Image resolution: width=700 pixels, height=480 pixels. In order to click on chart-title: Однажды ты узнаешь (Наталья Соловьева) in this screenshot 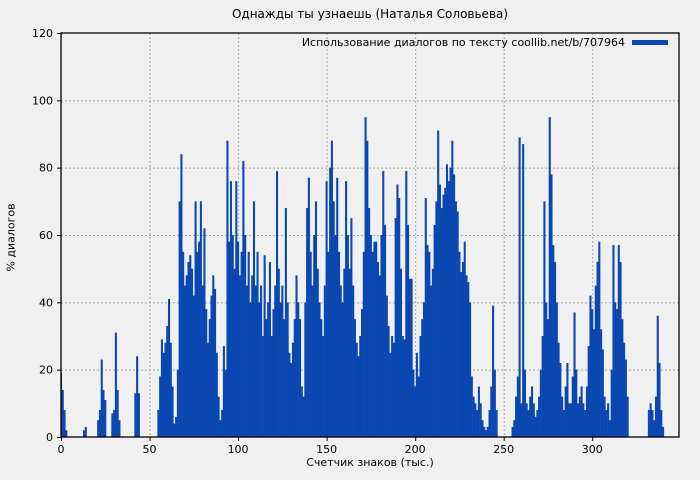, I will do `click(370, 14)`.